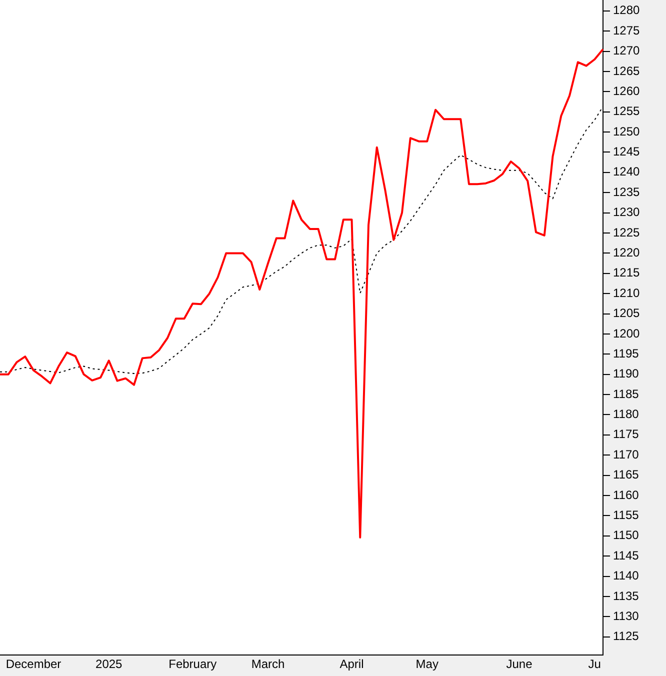  I want to click on y-tick-label: 1200, so click(626, 333).